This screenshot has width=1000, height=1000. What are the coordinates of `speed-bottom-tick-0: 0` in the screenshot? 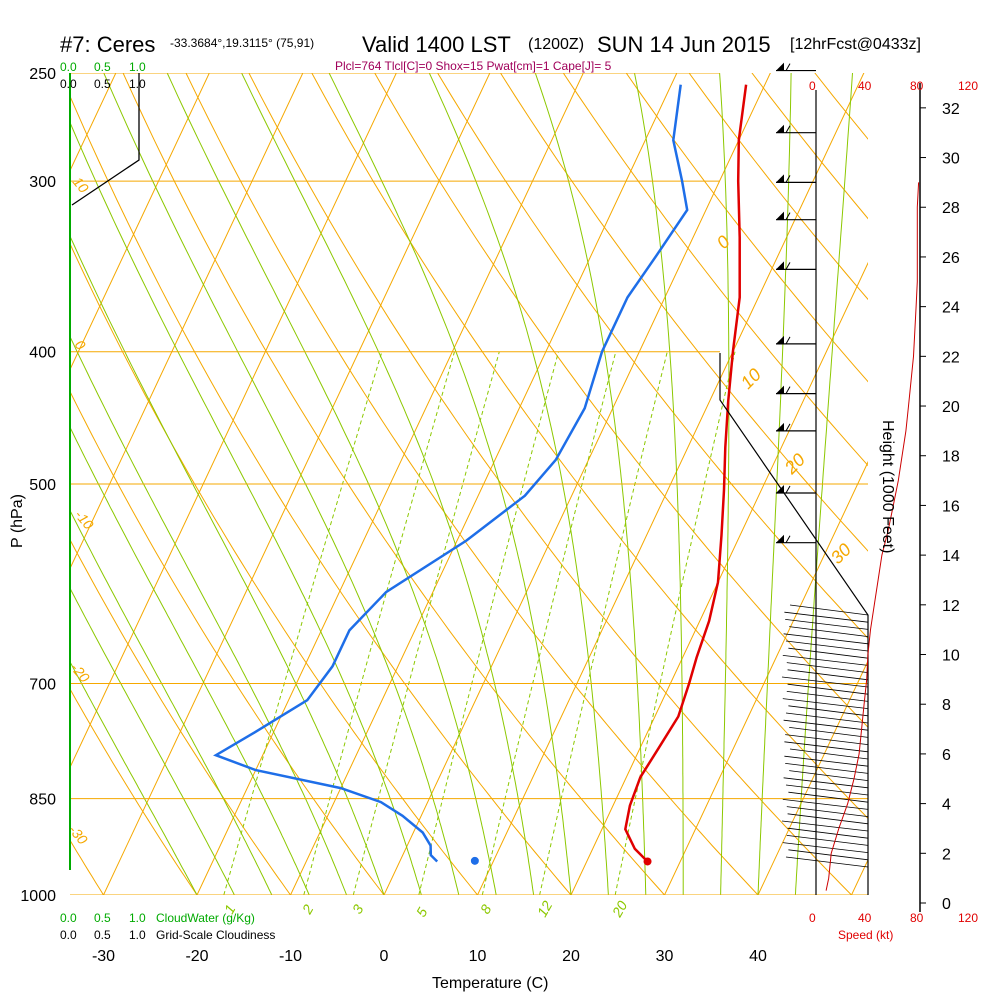 It's located at (812, 918).